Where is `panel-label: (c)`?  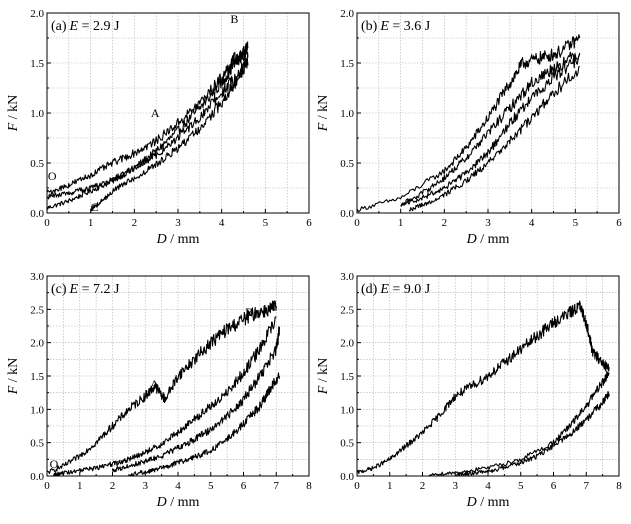
panel-label: (c) is located at coordinates (59, 289).